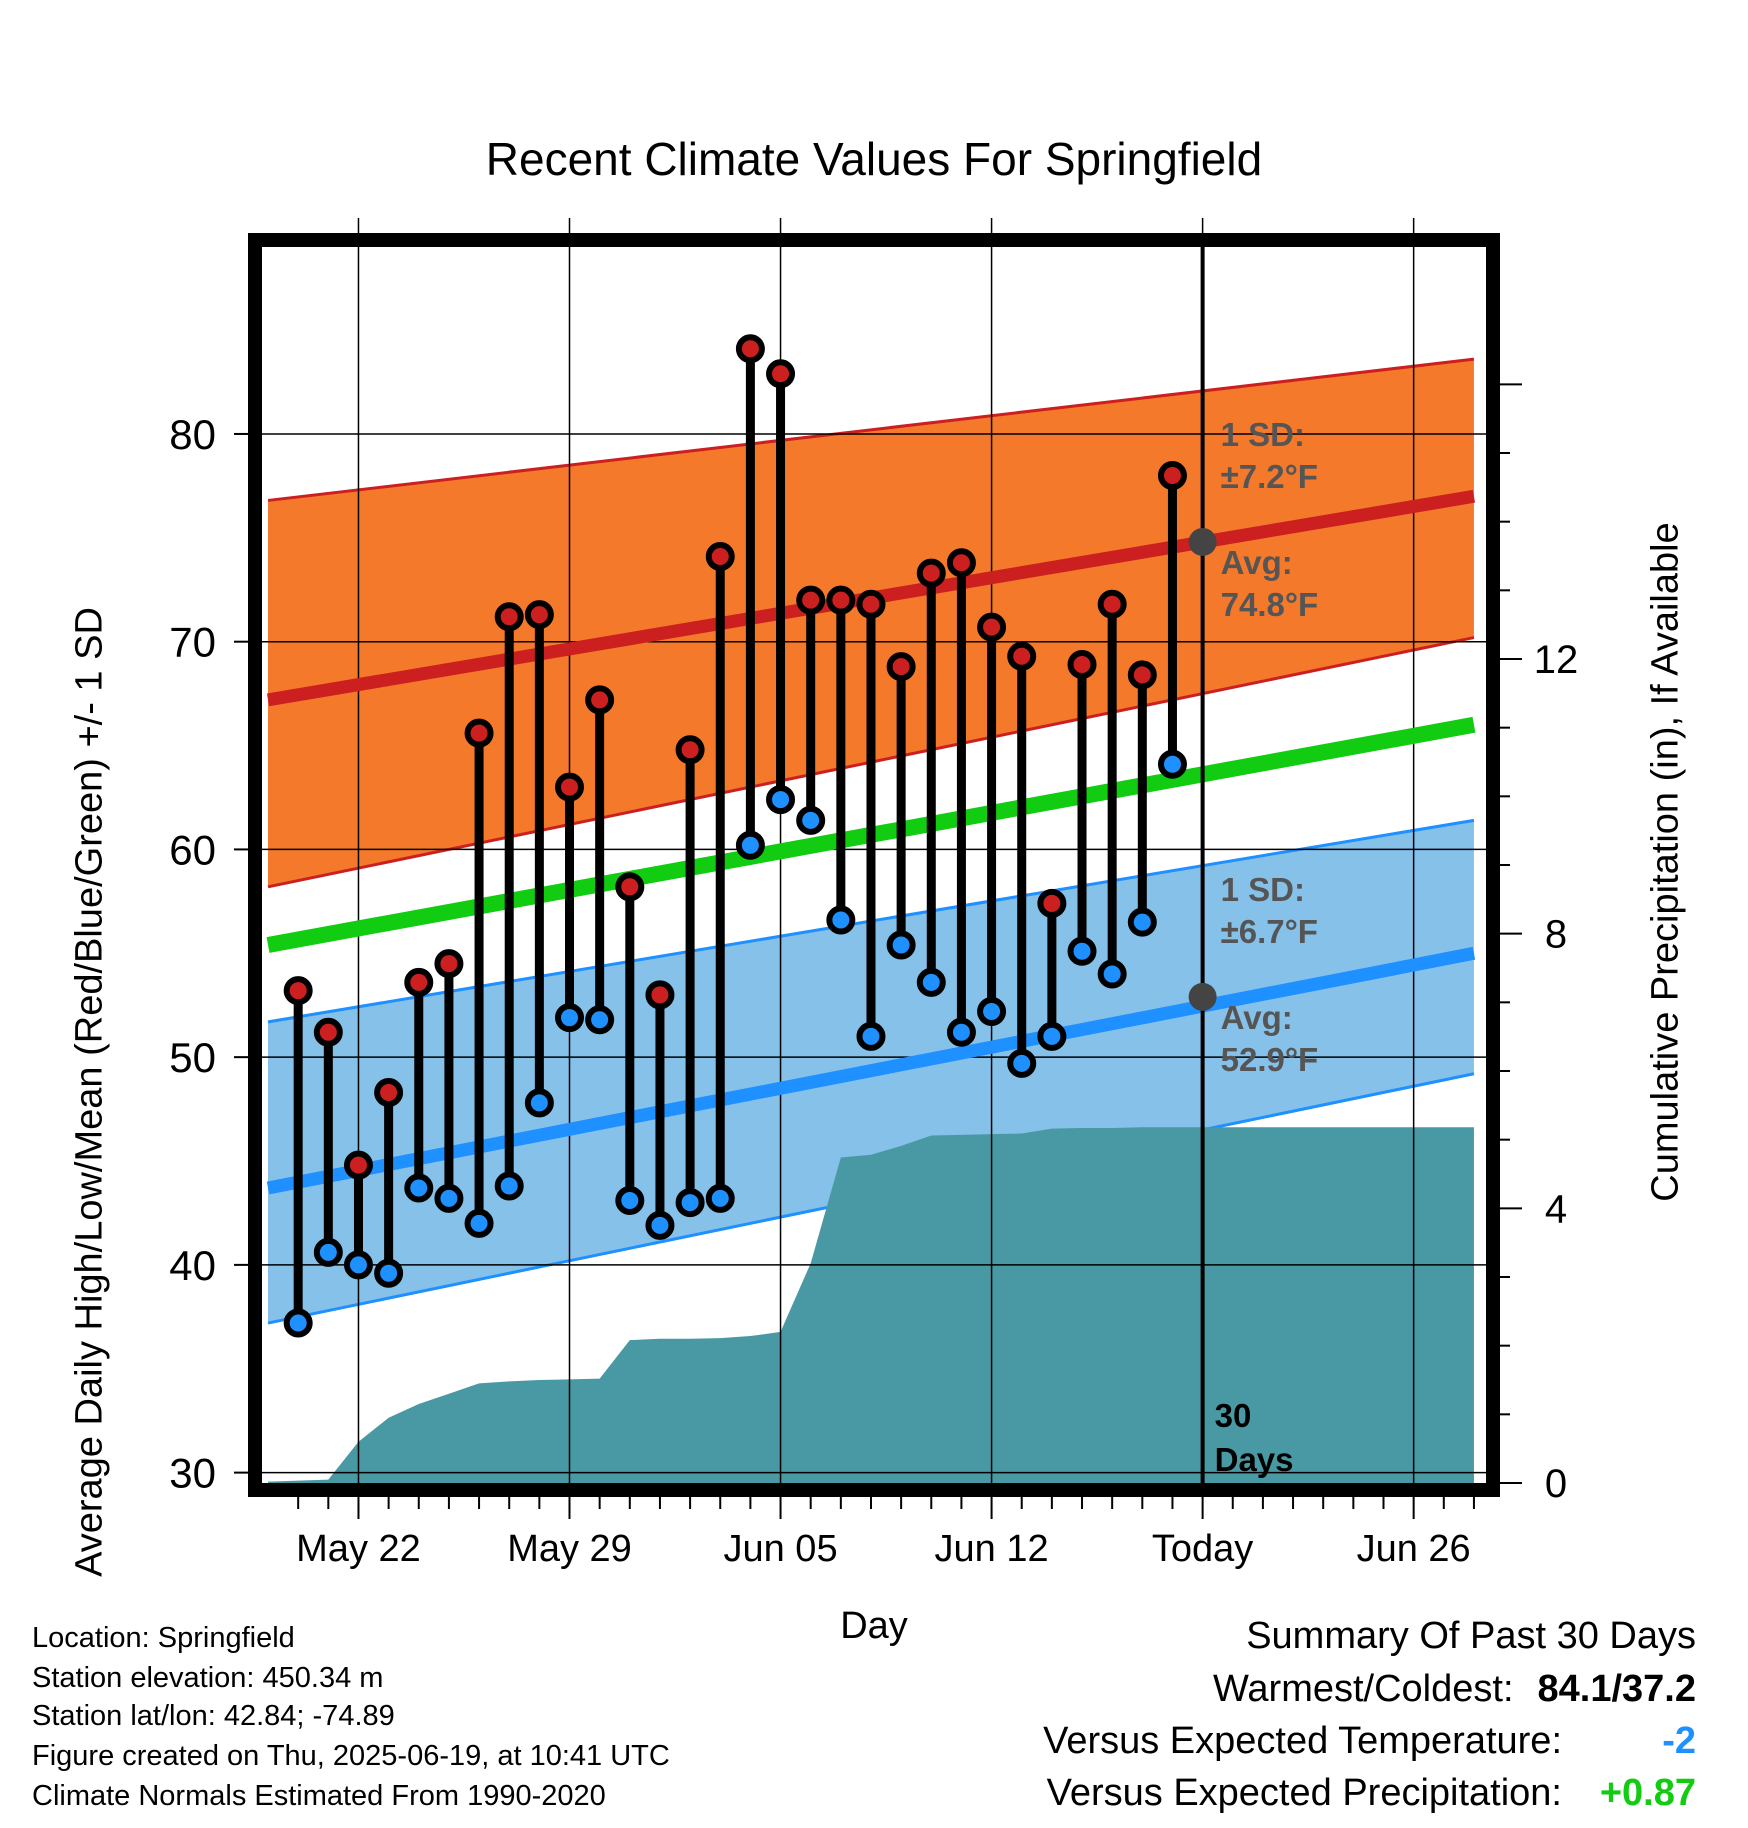 The image size is (1748, 1828). What do you see at coordinates (1263, 889) in the screenshot?
I see `low-sd-label: 1 SD:` at bounding box center [1263, 889].